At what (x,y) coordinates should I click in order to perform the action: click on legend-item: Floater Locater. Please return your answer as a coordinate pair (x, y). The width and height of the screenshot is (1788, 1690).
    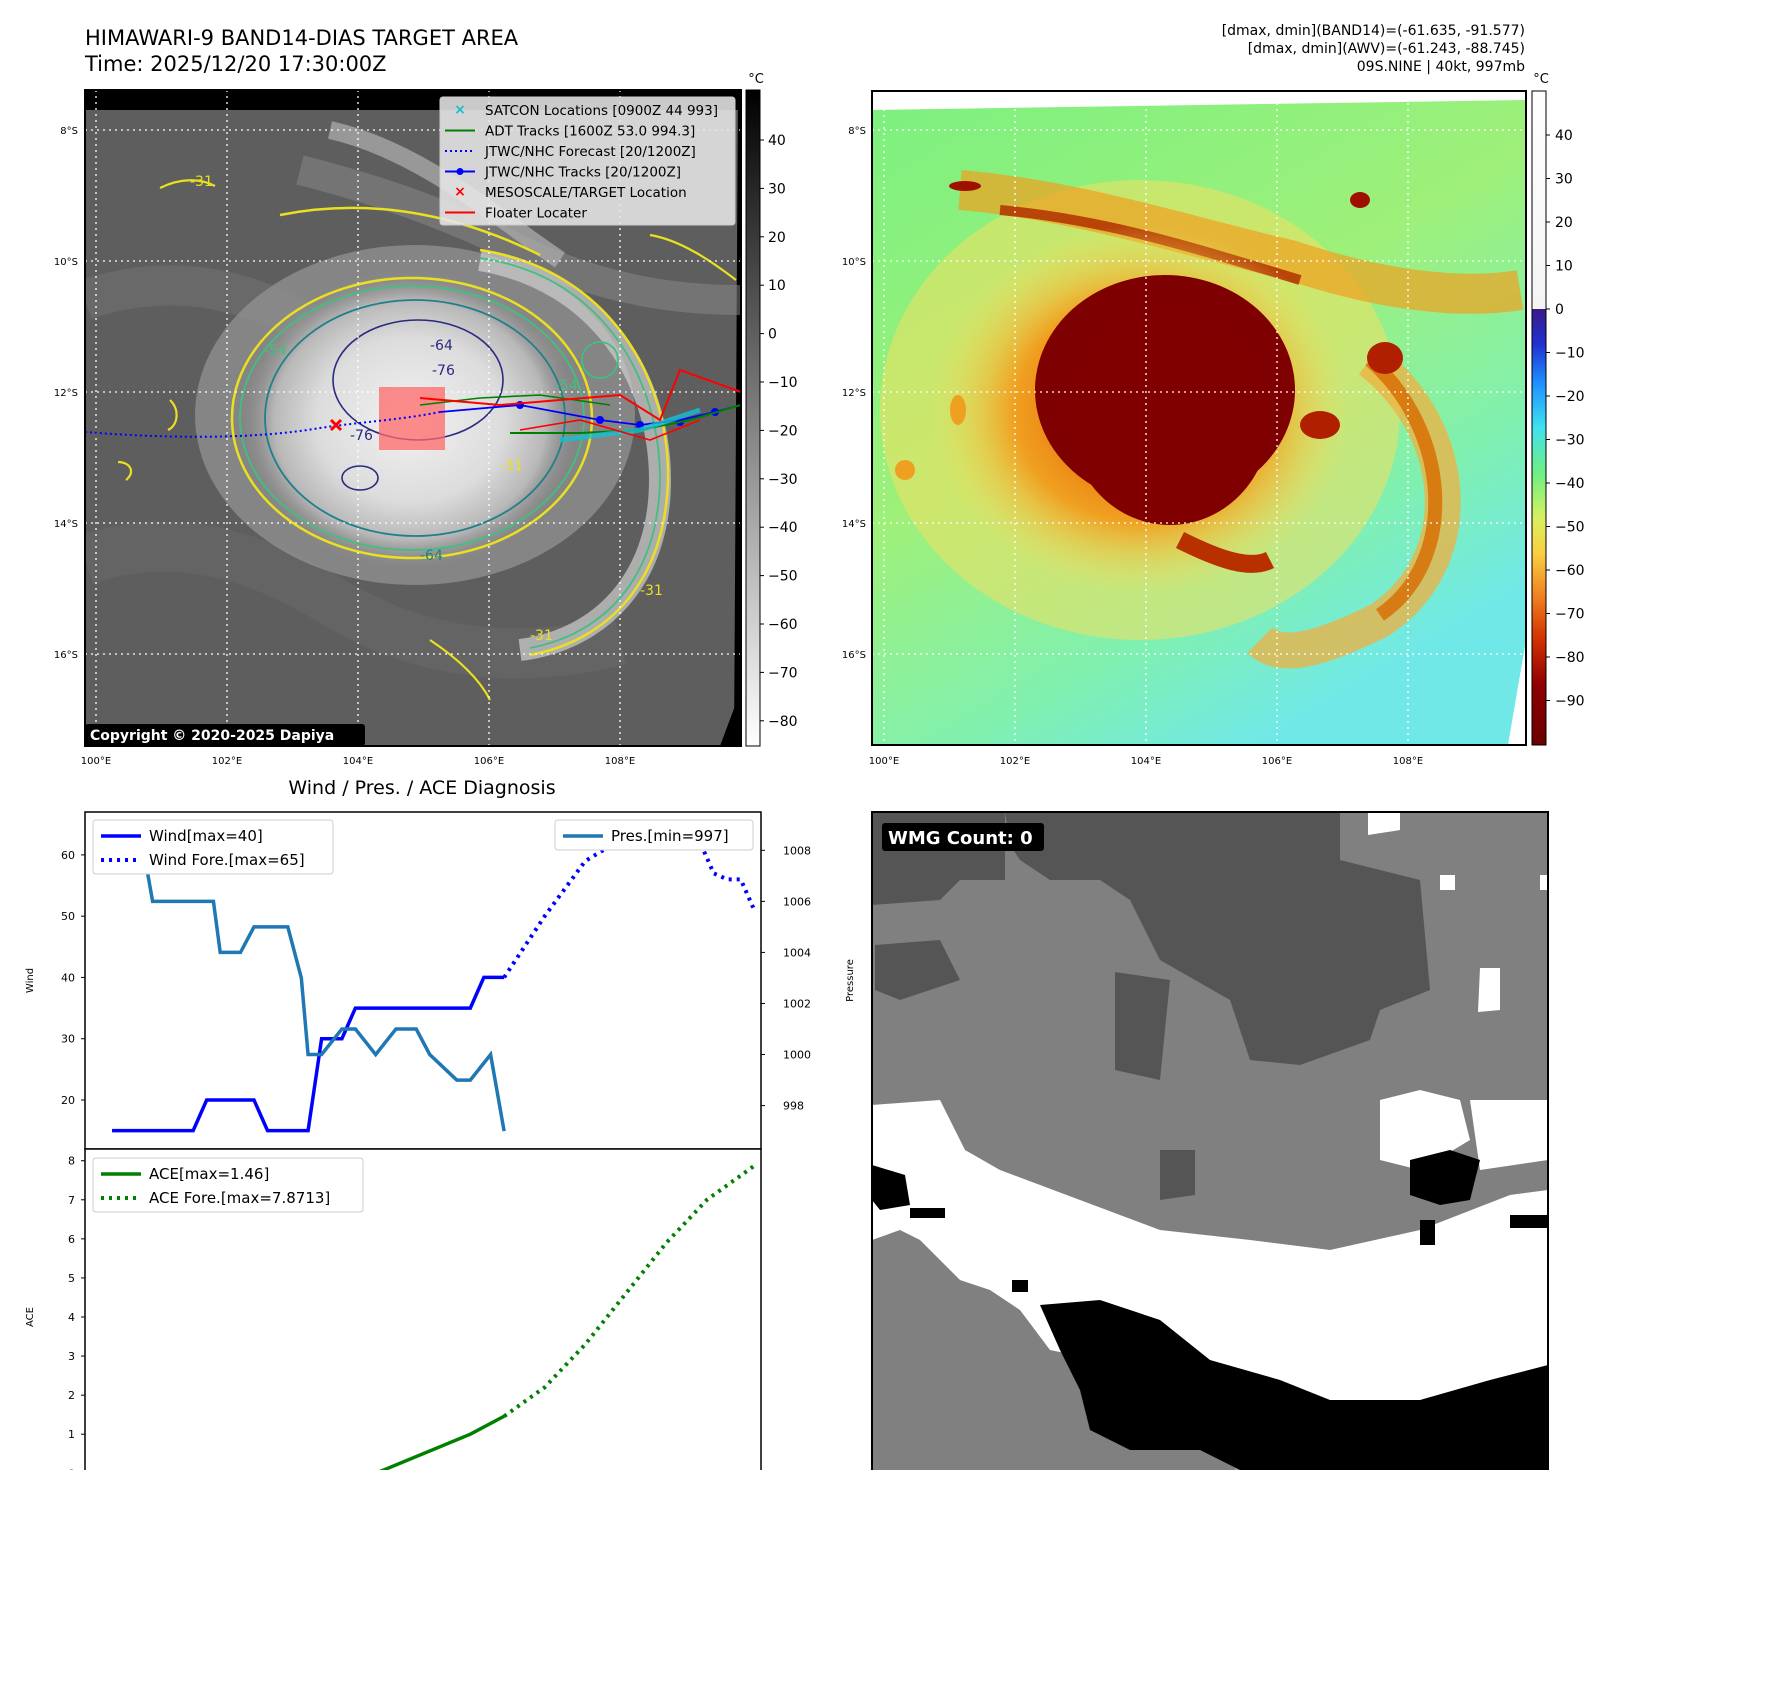
    Looking at the image, I should click on (516, 214).